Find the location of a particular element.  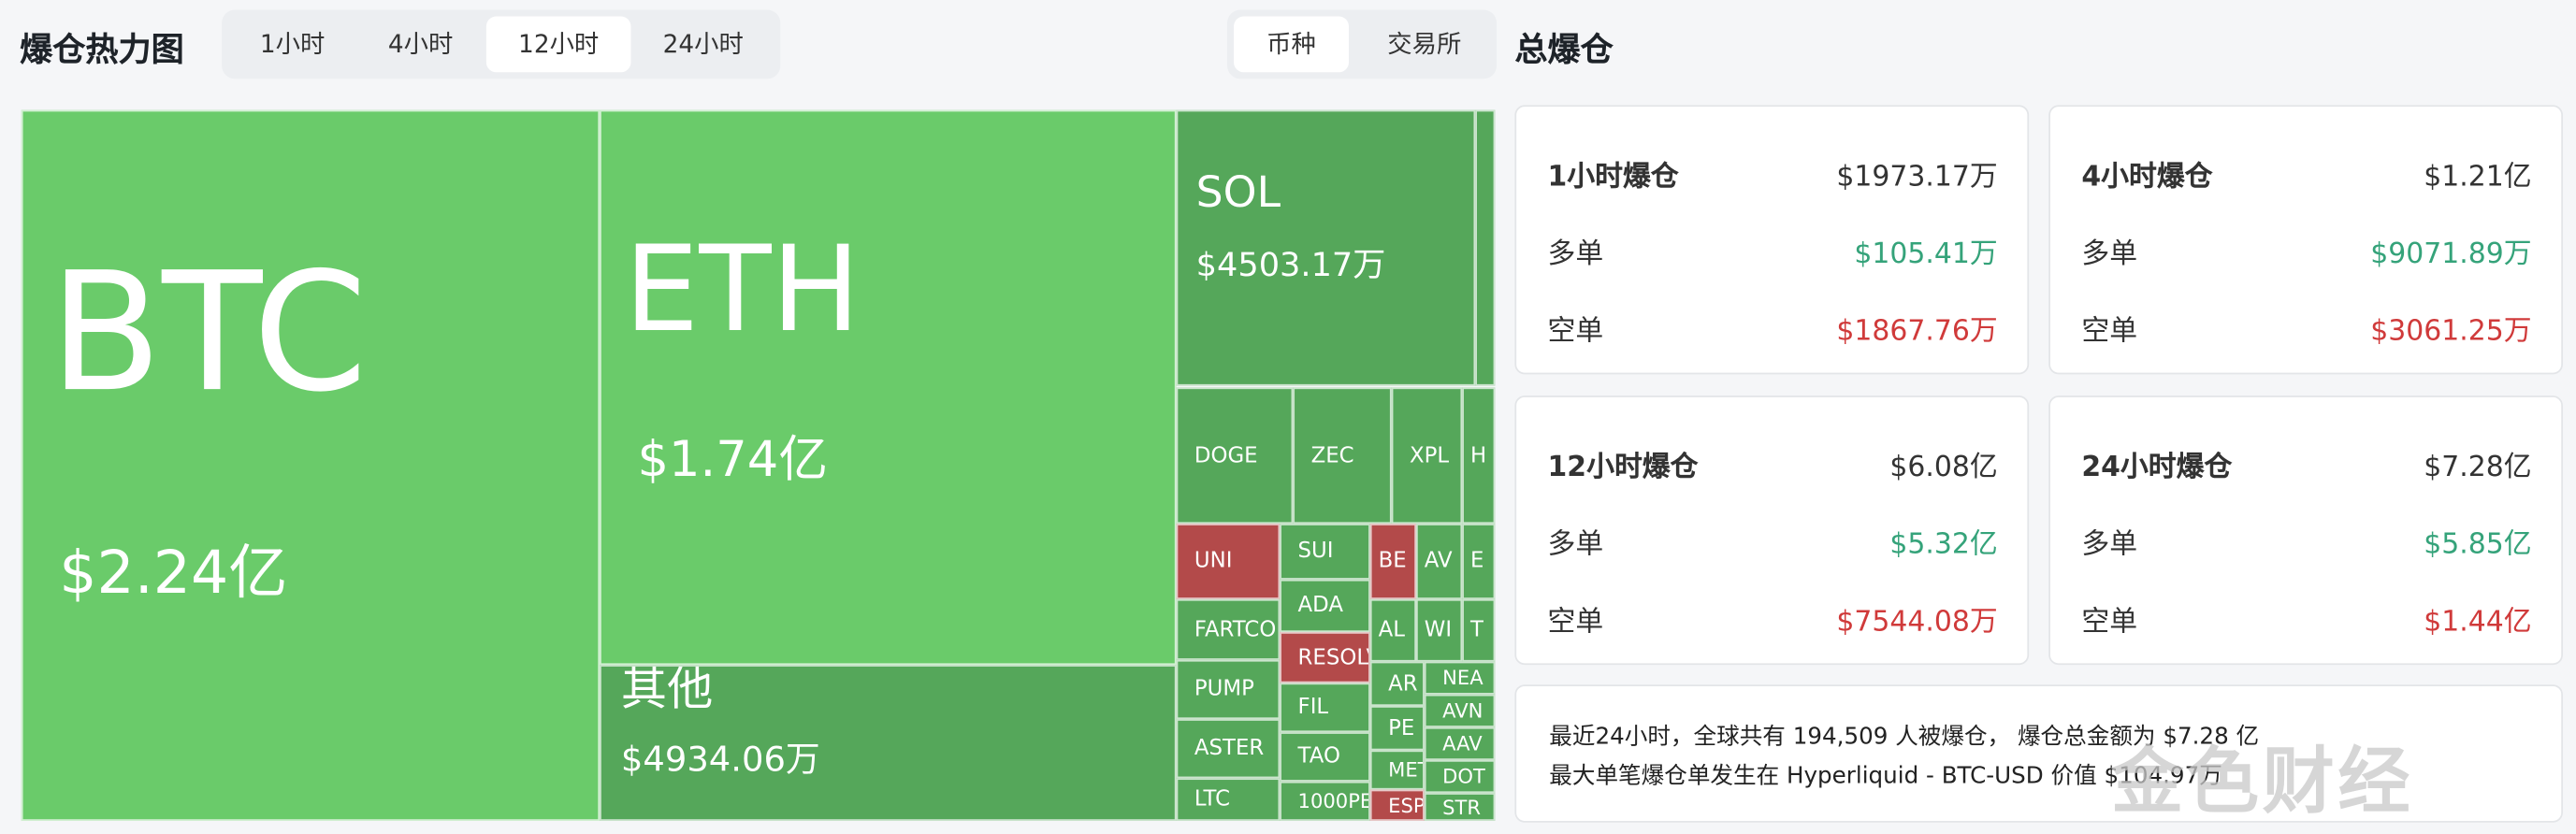

treemap-tile: AVN is located at coordinates (1460, 710).